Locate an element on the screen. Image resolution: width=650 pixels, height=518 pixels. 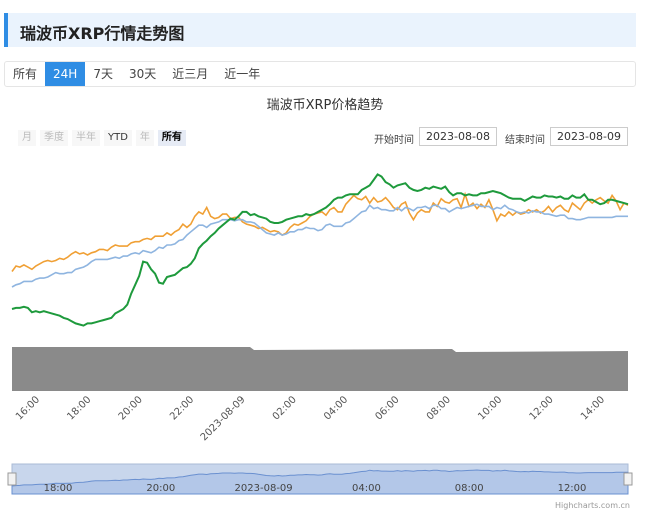
navigator-tick-label: 12:00 is located at coordinates (572, 488).